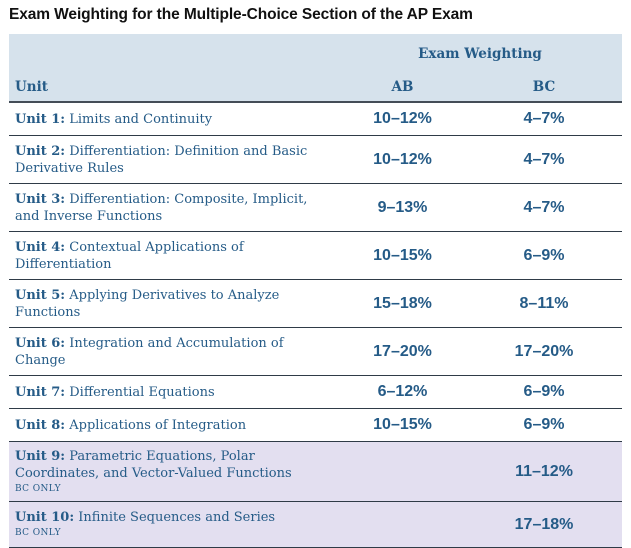 This screenshot has width=631, height=548. I want to click on ab-weight: 17–20%, so click(402, 351).